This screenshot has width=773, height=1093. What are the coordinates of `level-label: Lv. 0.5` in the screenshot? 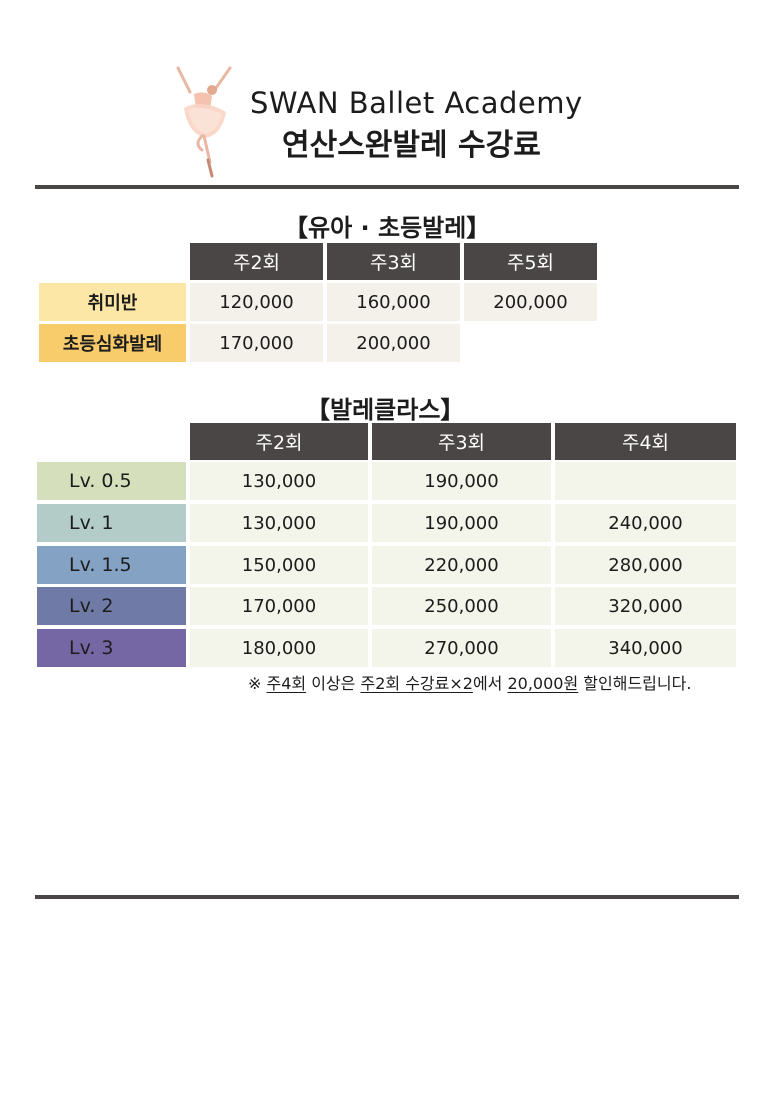 It's located at (111, 481).